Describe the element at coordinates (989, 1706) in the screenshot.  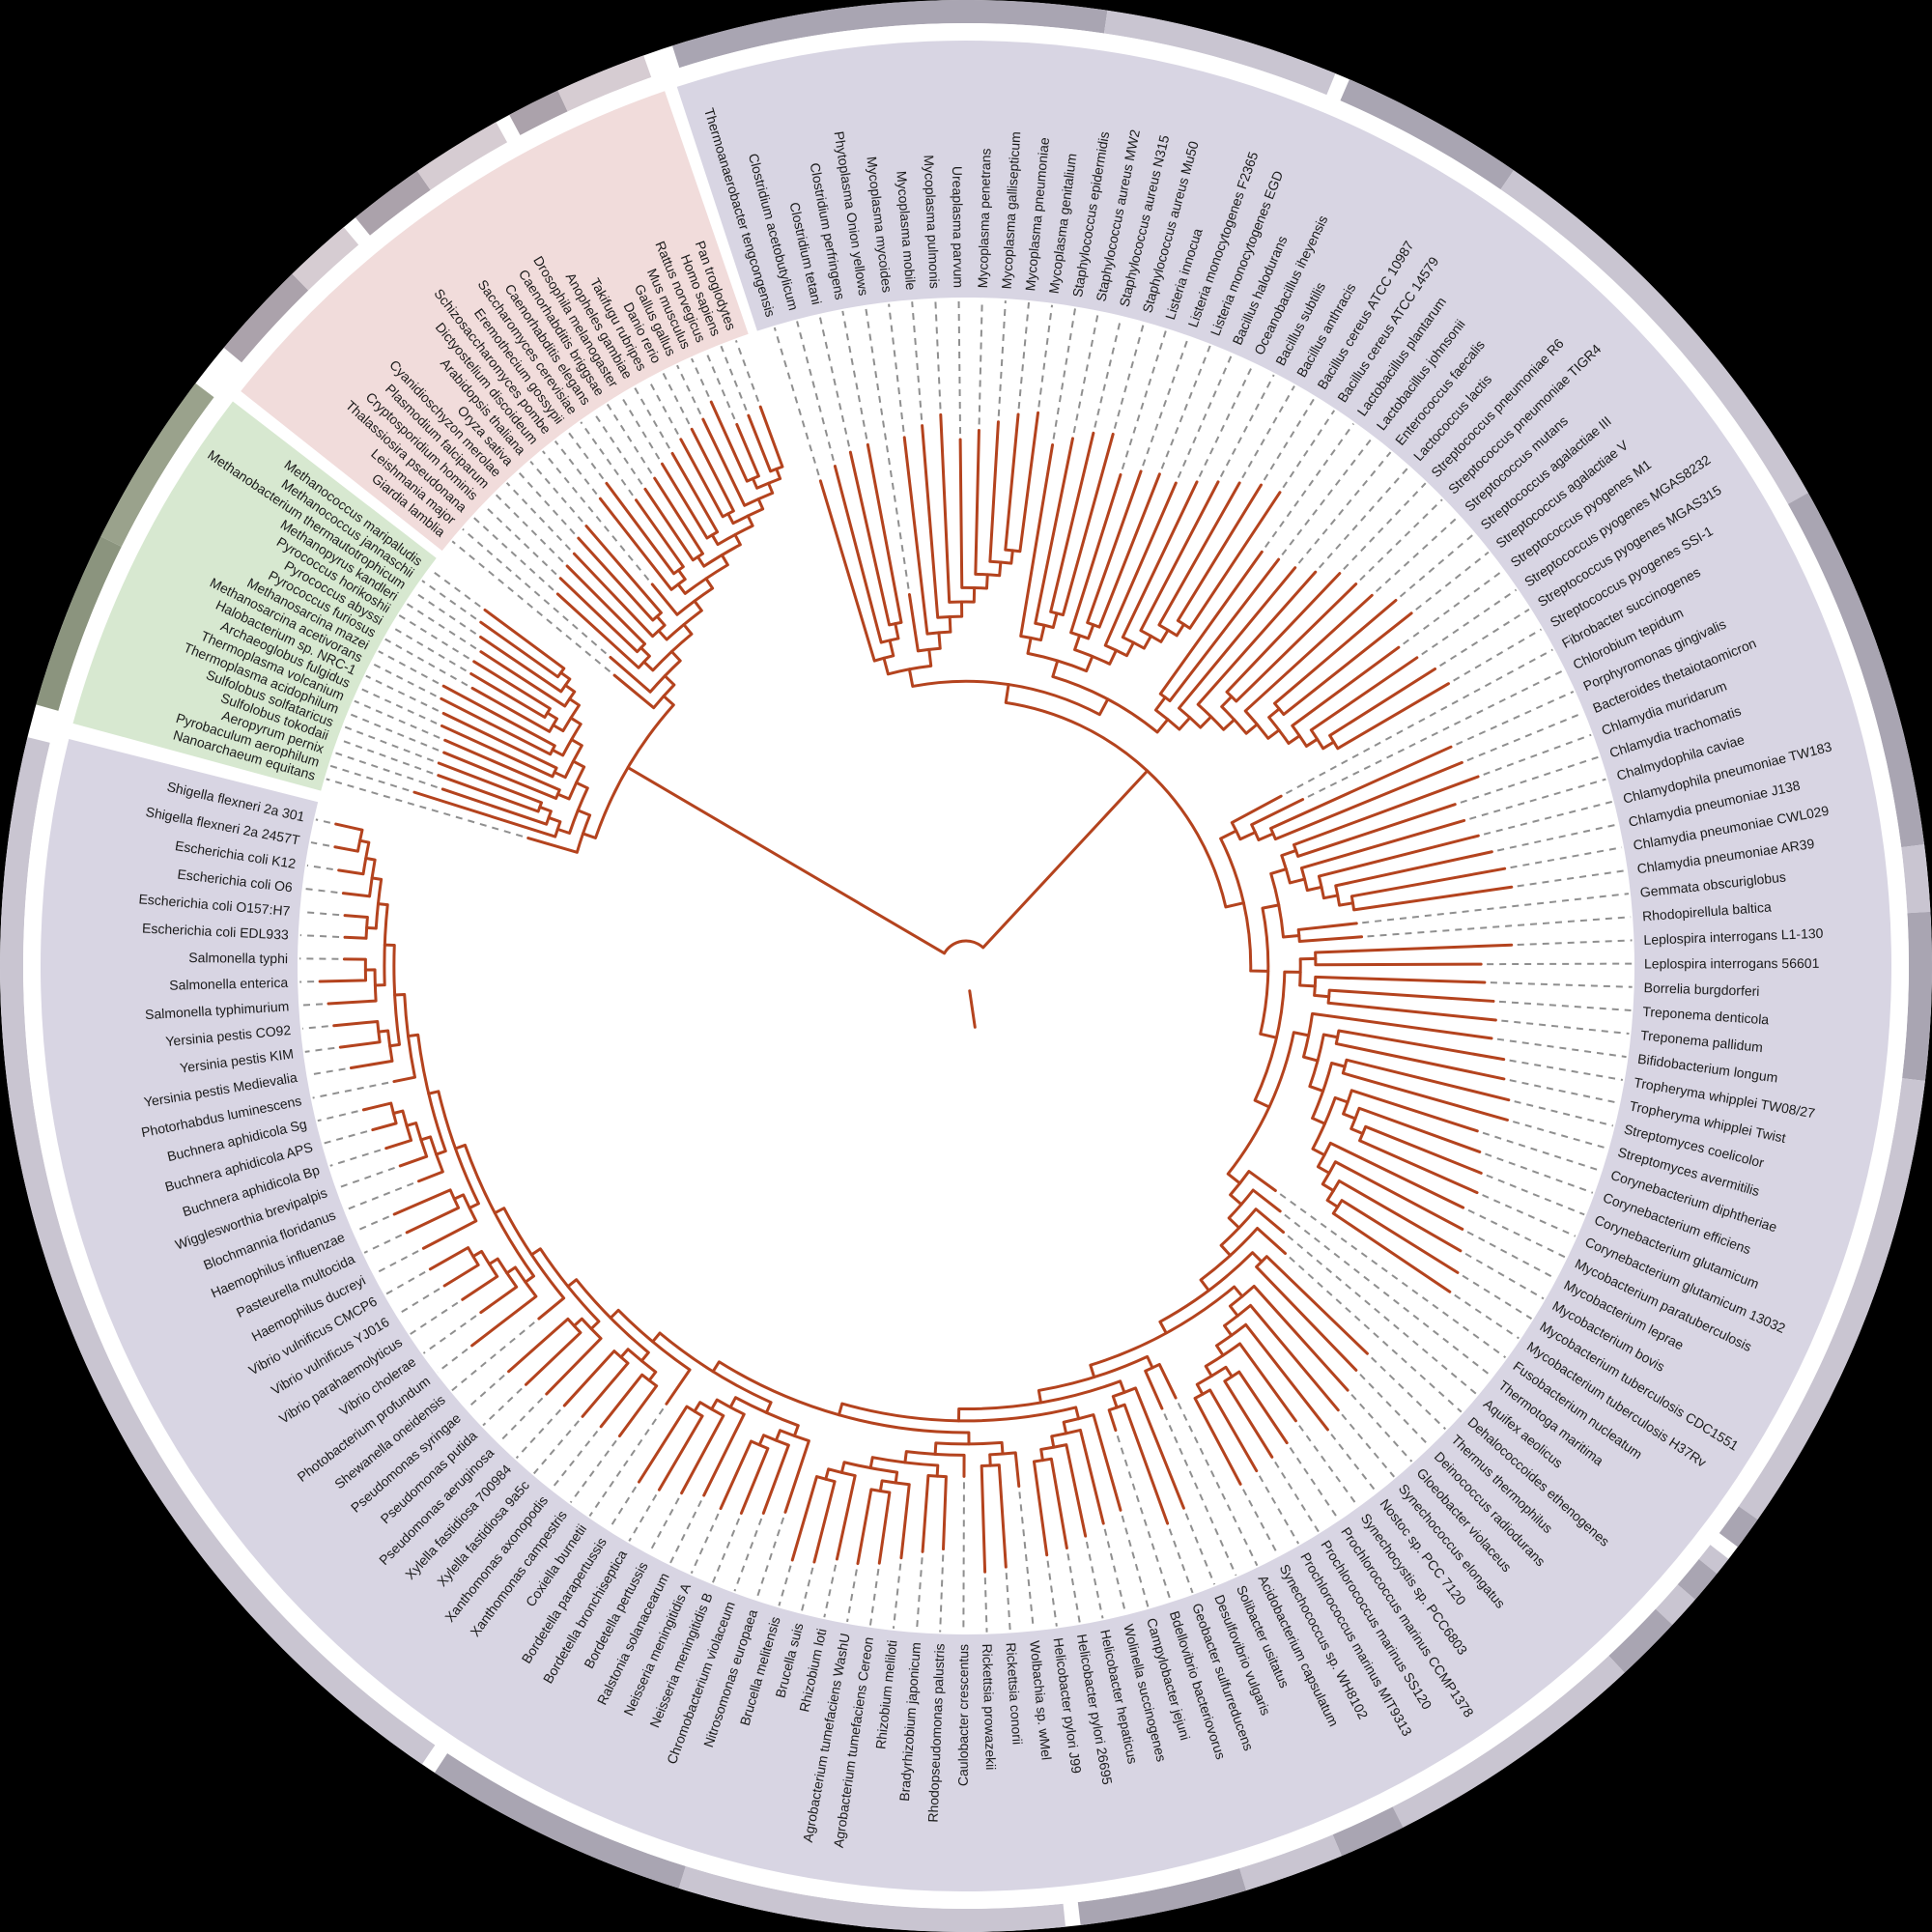
I see `species-label: Rickettsia prowazekii` at that location.